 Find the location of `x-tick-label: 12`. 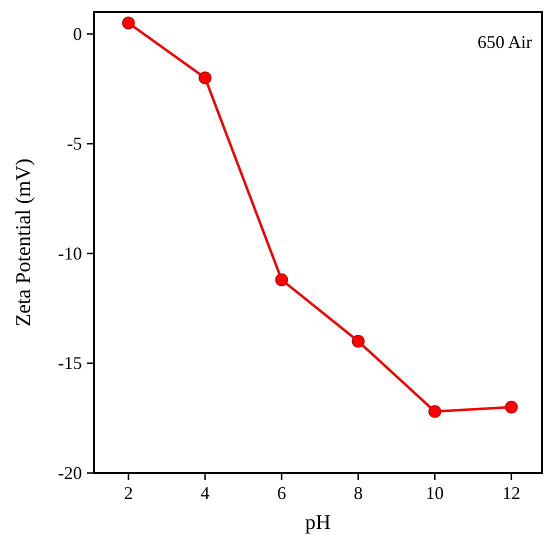

x-tick-label: 12 is located at coordinates (511, 493).